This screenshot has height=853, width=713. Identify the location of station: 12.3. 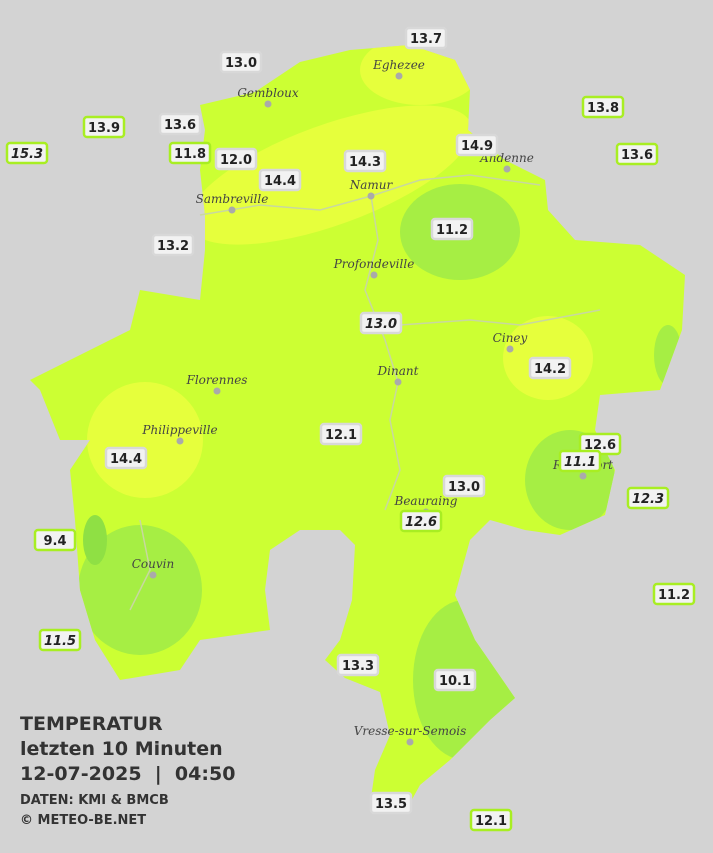
(648, 498).